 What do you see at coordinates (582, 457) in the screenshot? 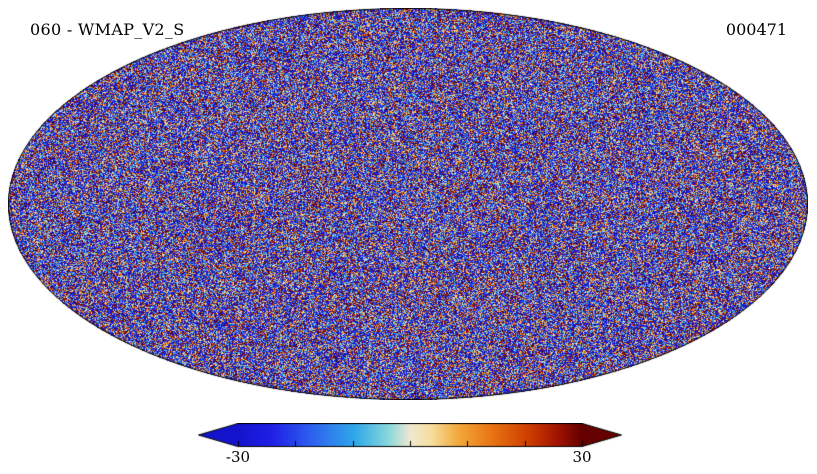
I see `colorbar-max-label: 30` at bounding box center [582, 457].